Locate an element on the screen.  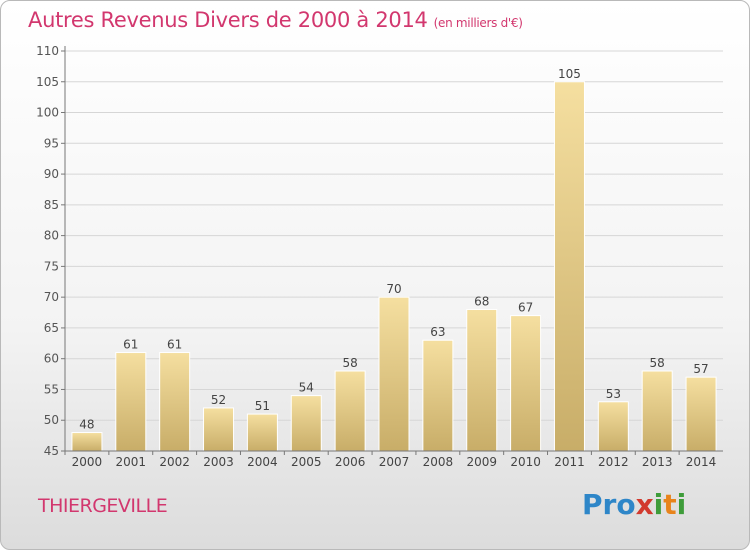
x-tick-label: 2001 is located at coordinates (131, 462).